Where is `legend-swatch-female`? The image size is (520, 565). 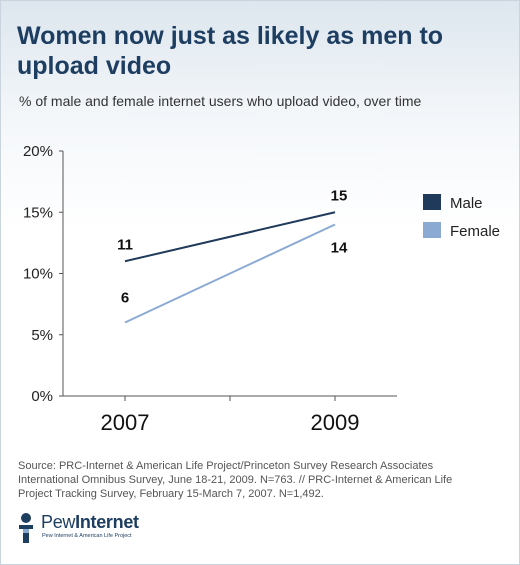 legend-swatch-female is located at coordinates (432, 230).